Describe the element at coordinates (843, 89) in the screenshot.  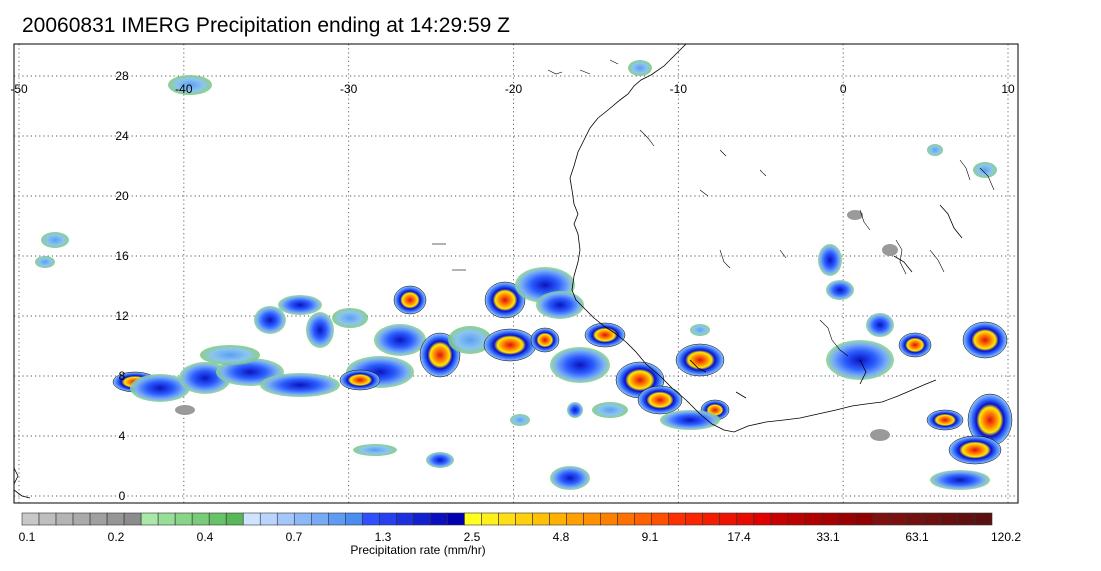
I see `lon-tick-label: 0` at that location.